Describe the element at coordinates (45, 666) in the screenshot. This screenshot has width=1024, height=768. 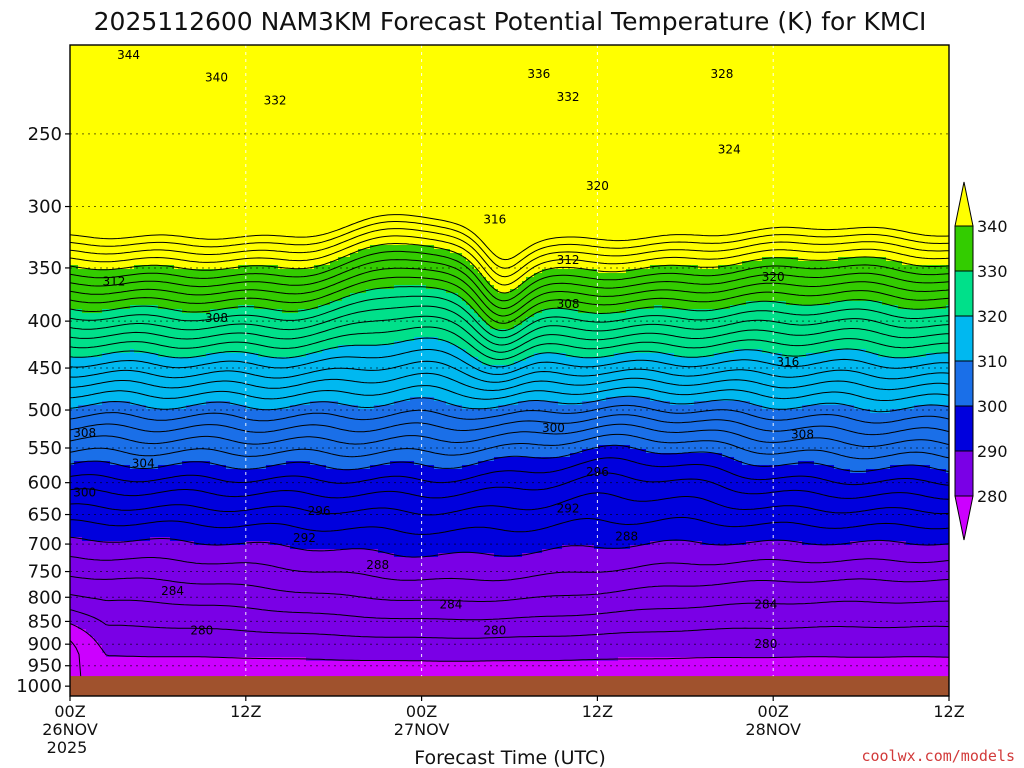
I see `y-tick-label: 950` at that location.